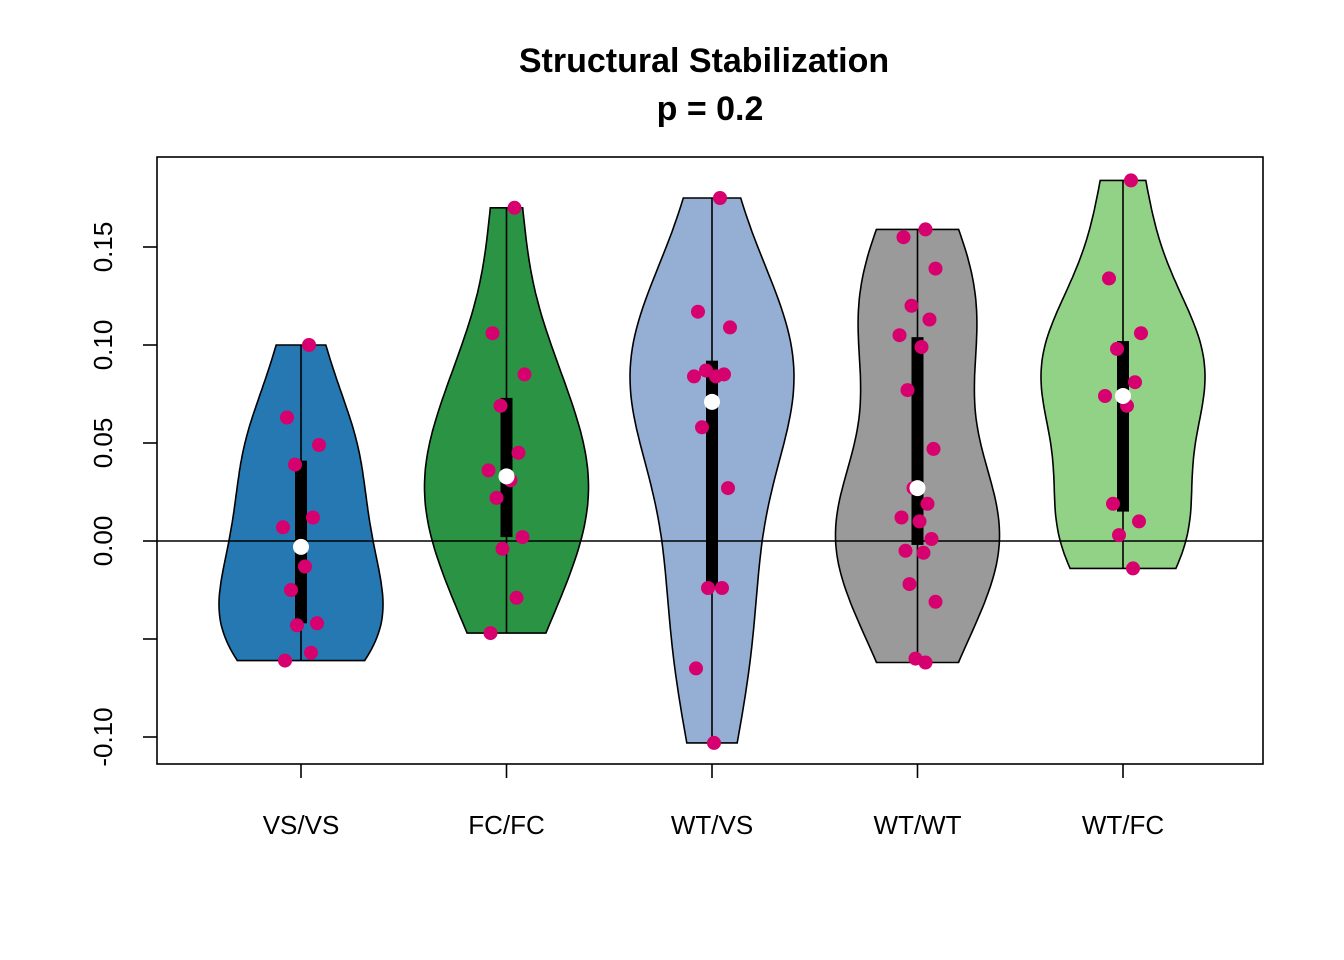  Describe the element at coordinates (704, 61) in the screenshot. I see `chart-title: Structural Stabilization` at that location.